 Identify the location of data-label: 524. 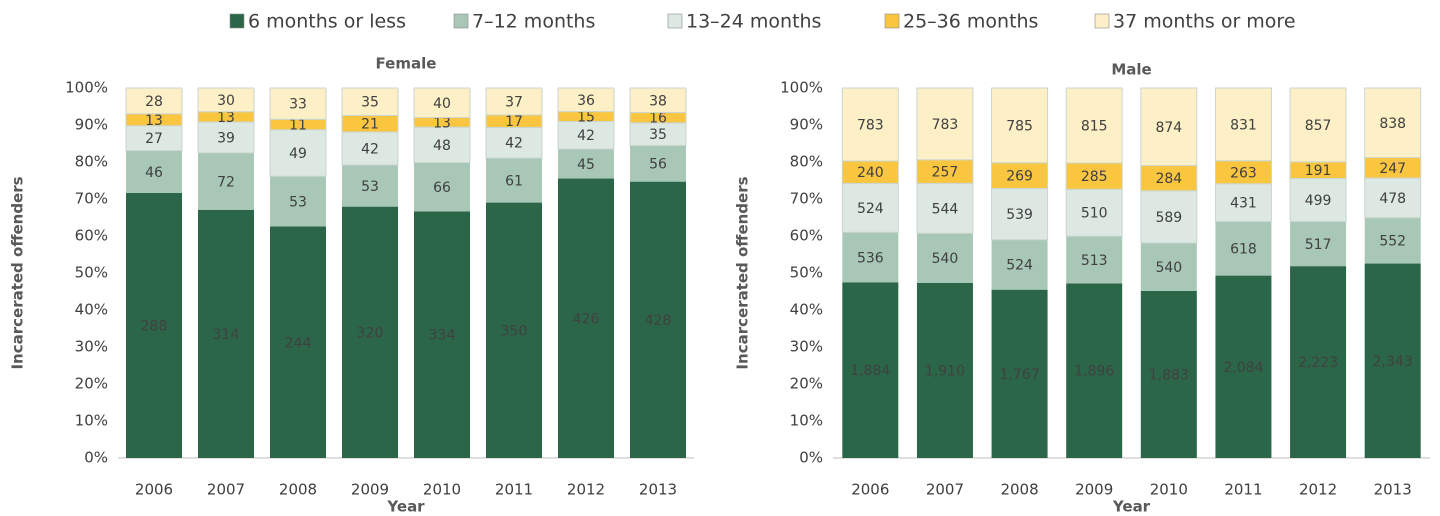
(1019, 266).